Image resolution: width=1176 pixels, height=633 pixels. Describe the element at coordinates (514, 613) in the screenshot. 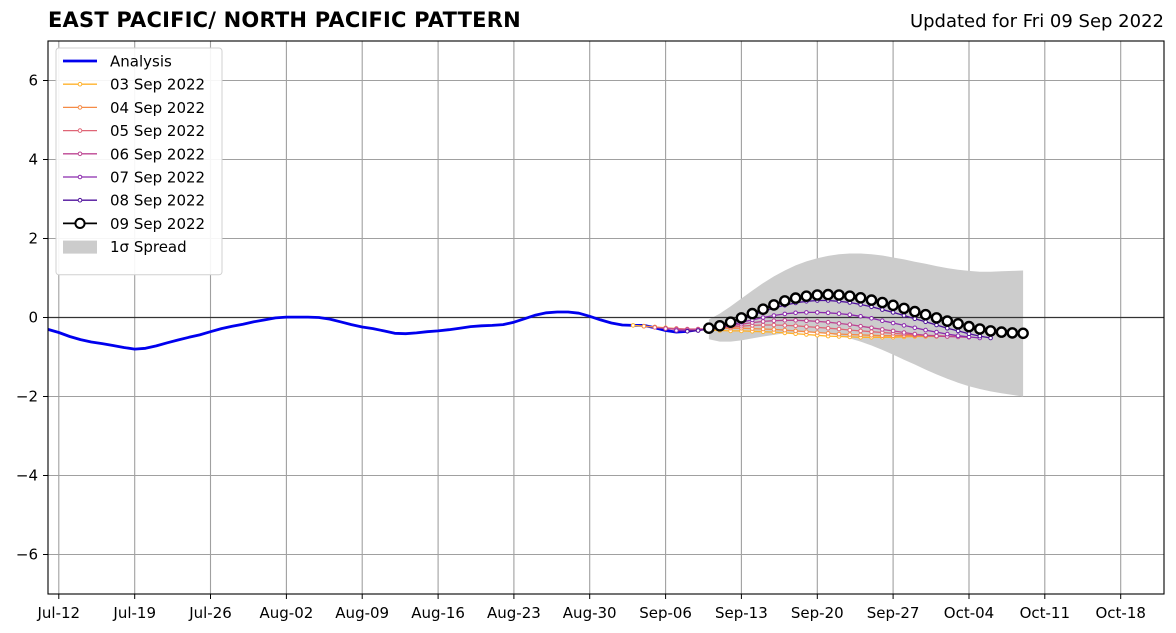

I see `x-tick-label: Aug-23` at that location.